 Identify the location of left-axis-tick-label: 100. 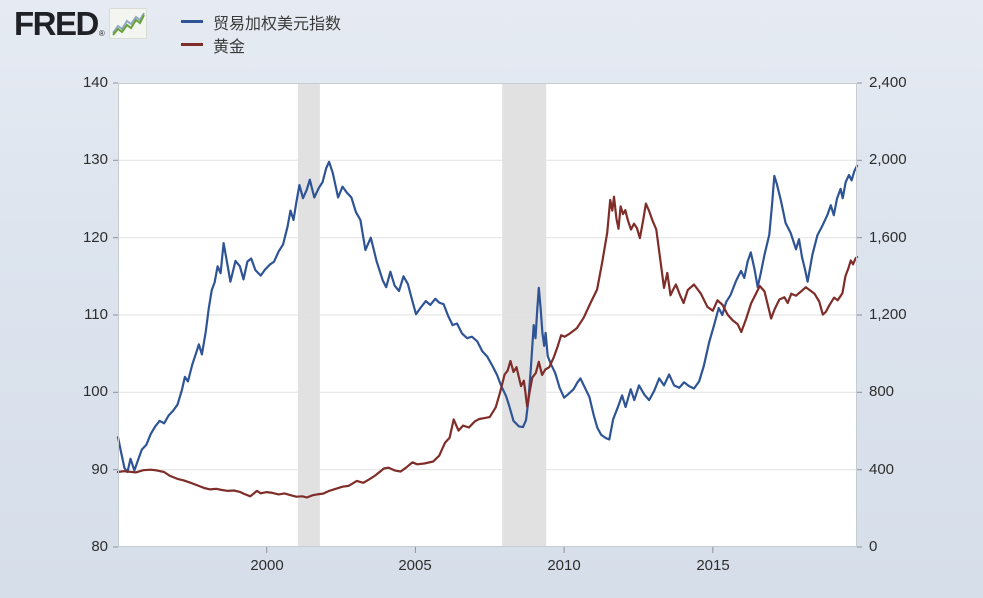
(95, 391).